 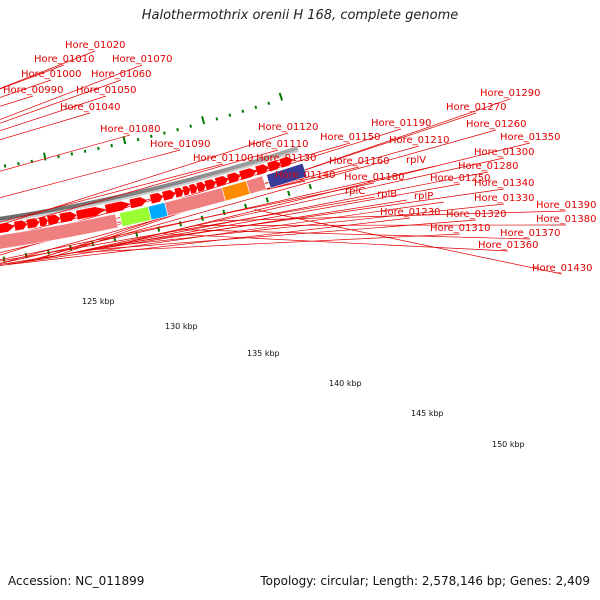 What do you see at coordinates (374, 177) in the screenshot?
I see `gene-label: Hore_01180` at bounding box center [374, 177].